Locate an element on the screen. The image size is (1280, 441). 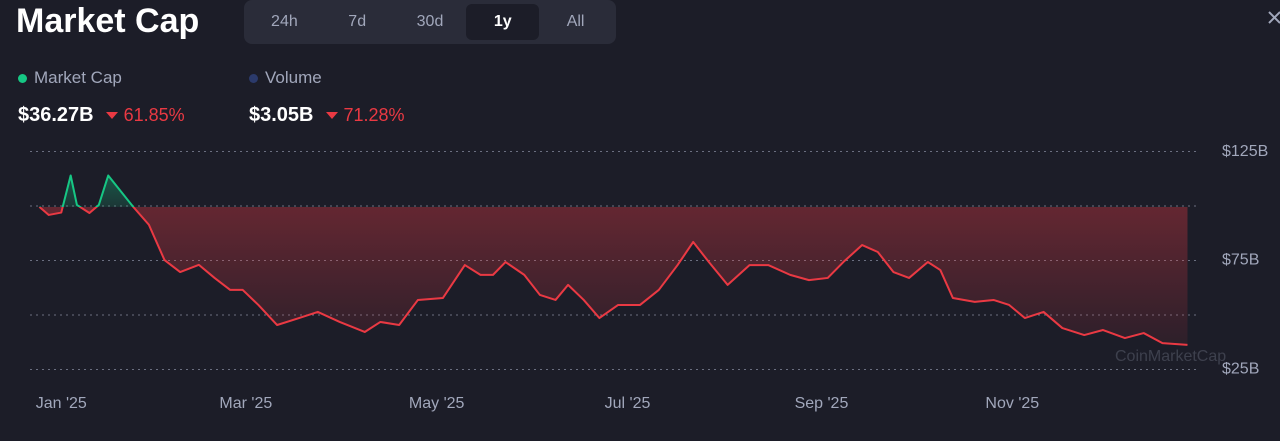
range-tabs: 24h 7d 30d 1y All is located at coordinates (430, 22).